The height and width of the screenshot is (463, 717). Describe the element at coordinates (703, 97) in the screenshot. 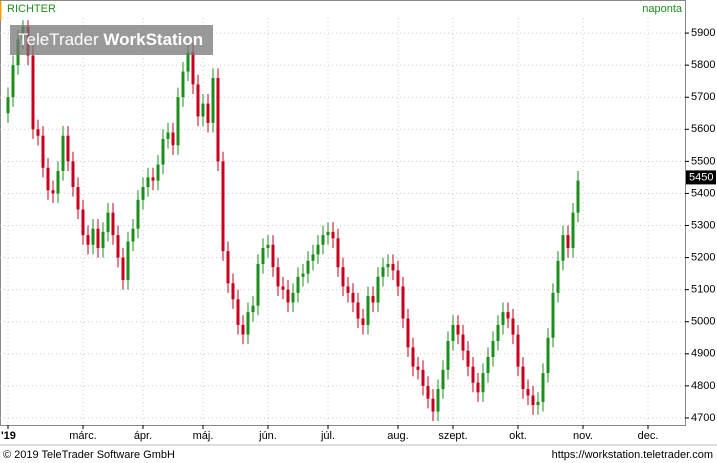

I see `y-tick-label: 5700` at that location.